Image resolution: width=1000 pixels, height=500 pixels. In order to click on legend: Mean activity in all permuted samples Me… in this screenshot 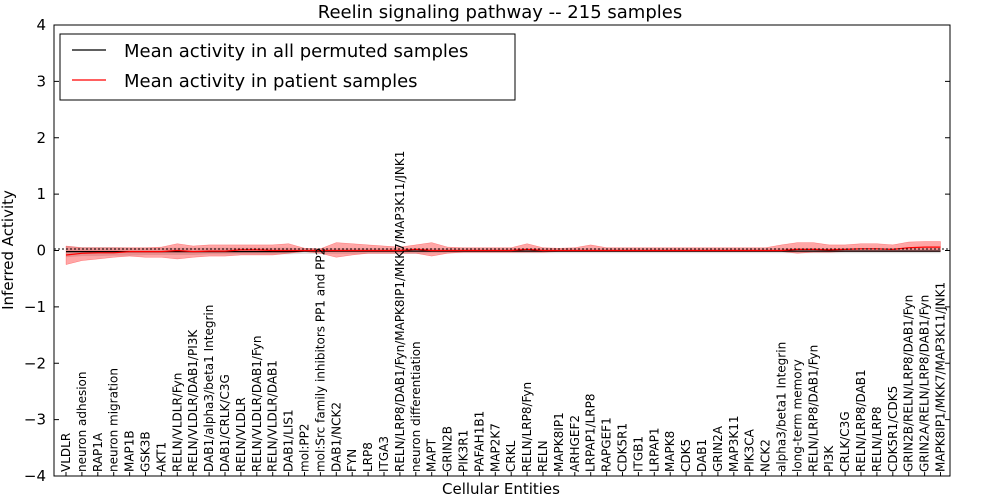, I will do `click(287, 67)`.